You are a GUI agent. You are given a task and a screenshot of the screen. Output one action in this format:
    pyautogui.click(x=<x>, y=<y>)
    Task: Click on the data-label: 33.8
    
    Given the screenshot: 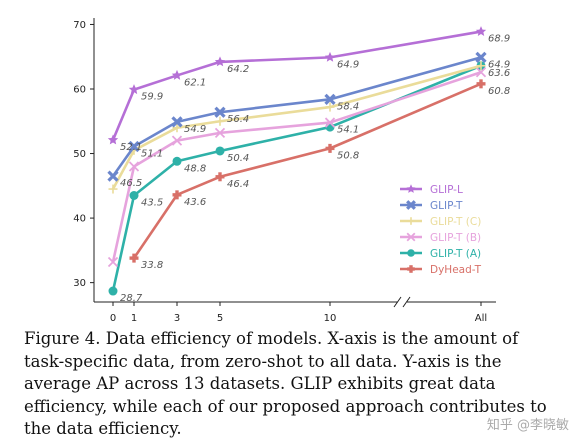 What is the action you would take?
    pyautogui.click(x=152, y=265)
    